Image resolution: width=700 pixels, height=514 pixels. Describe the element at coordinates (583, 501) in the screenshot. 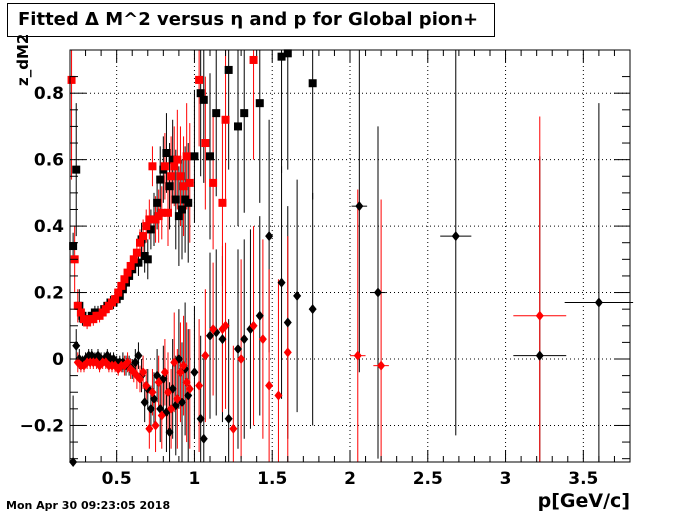

I see `x-axis-label: p[GeV/c]` at that location.